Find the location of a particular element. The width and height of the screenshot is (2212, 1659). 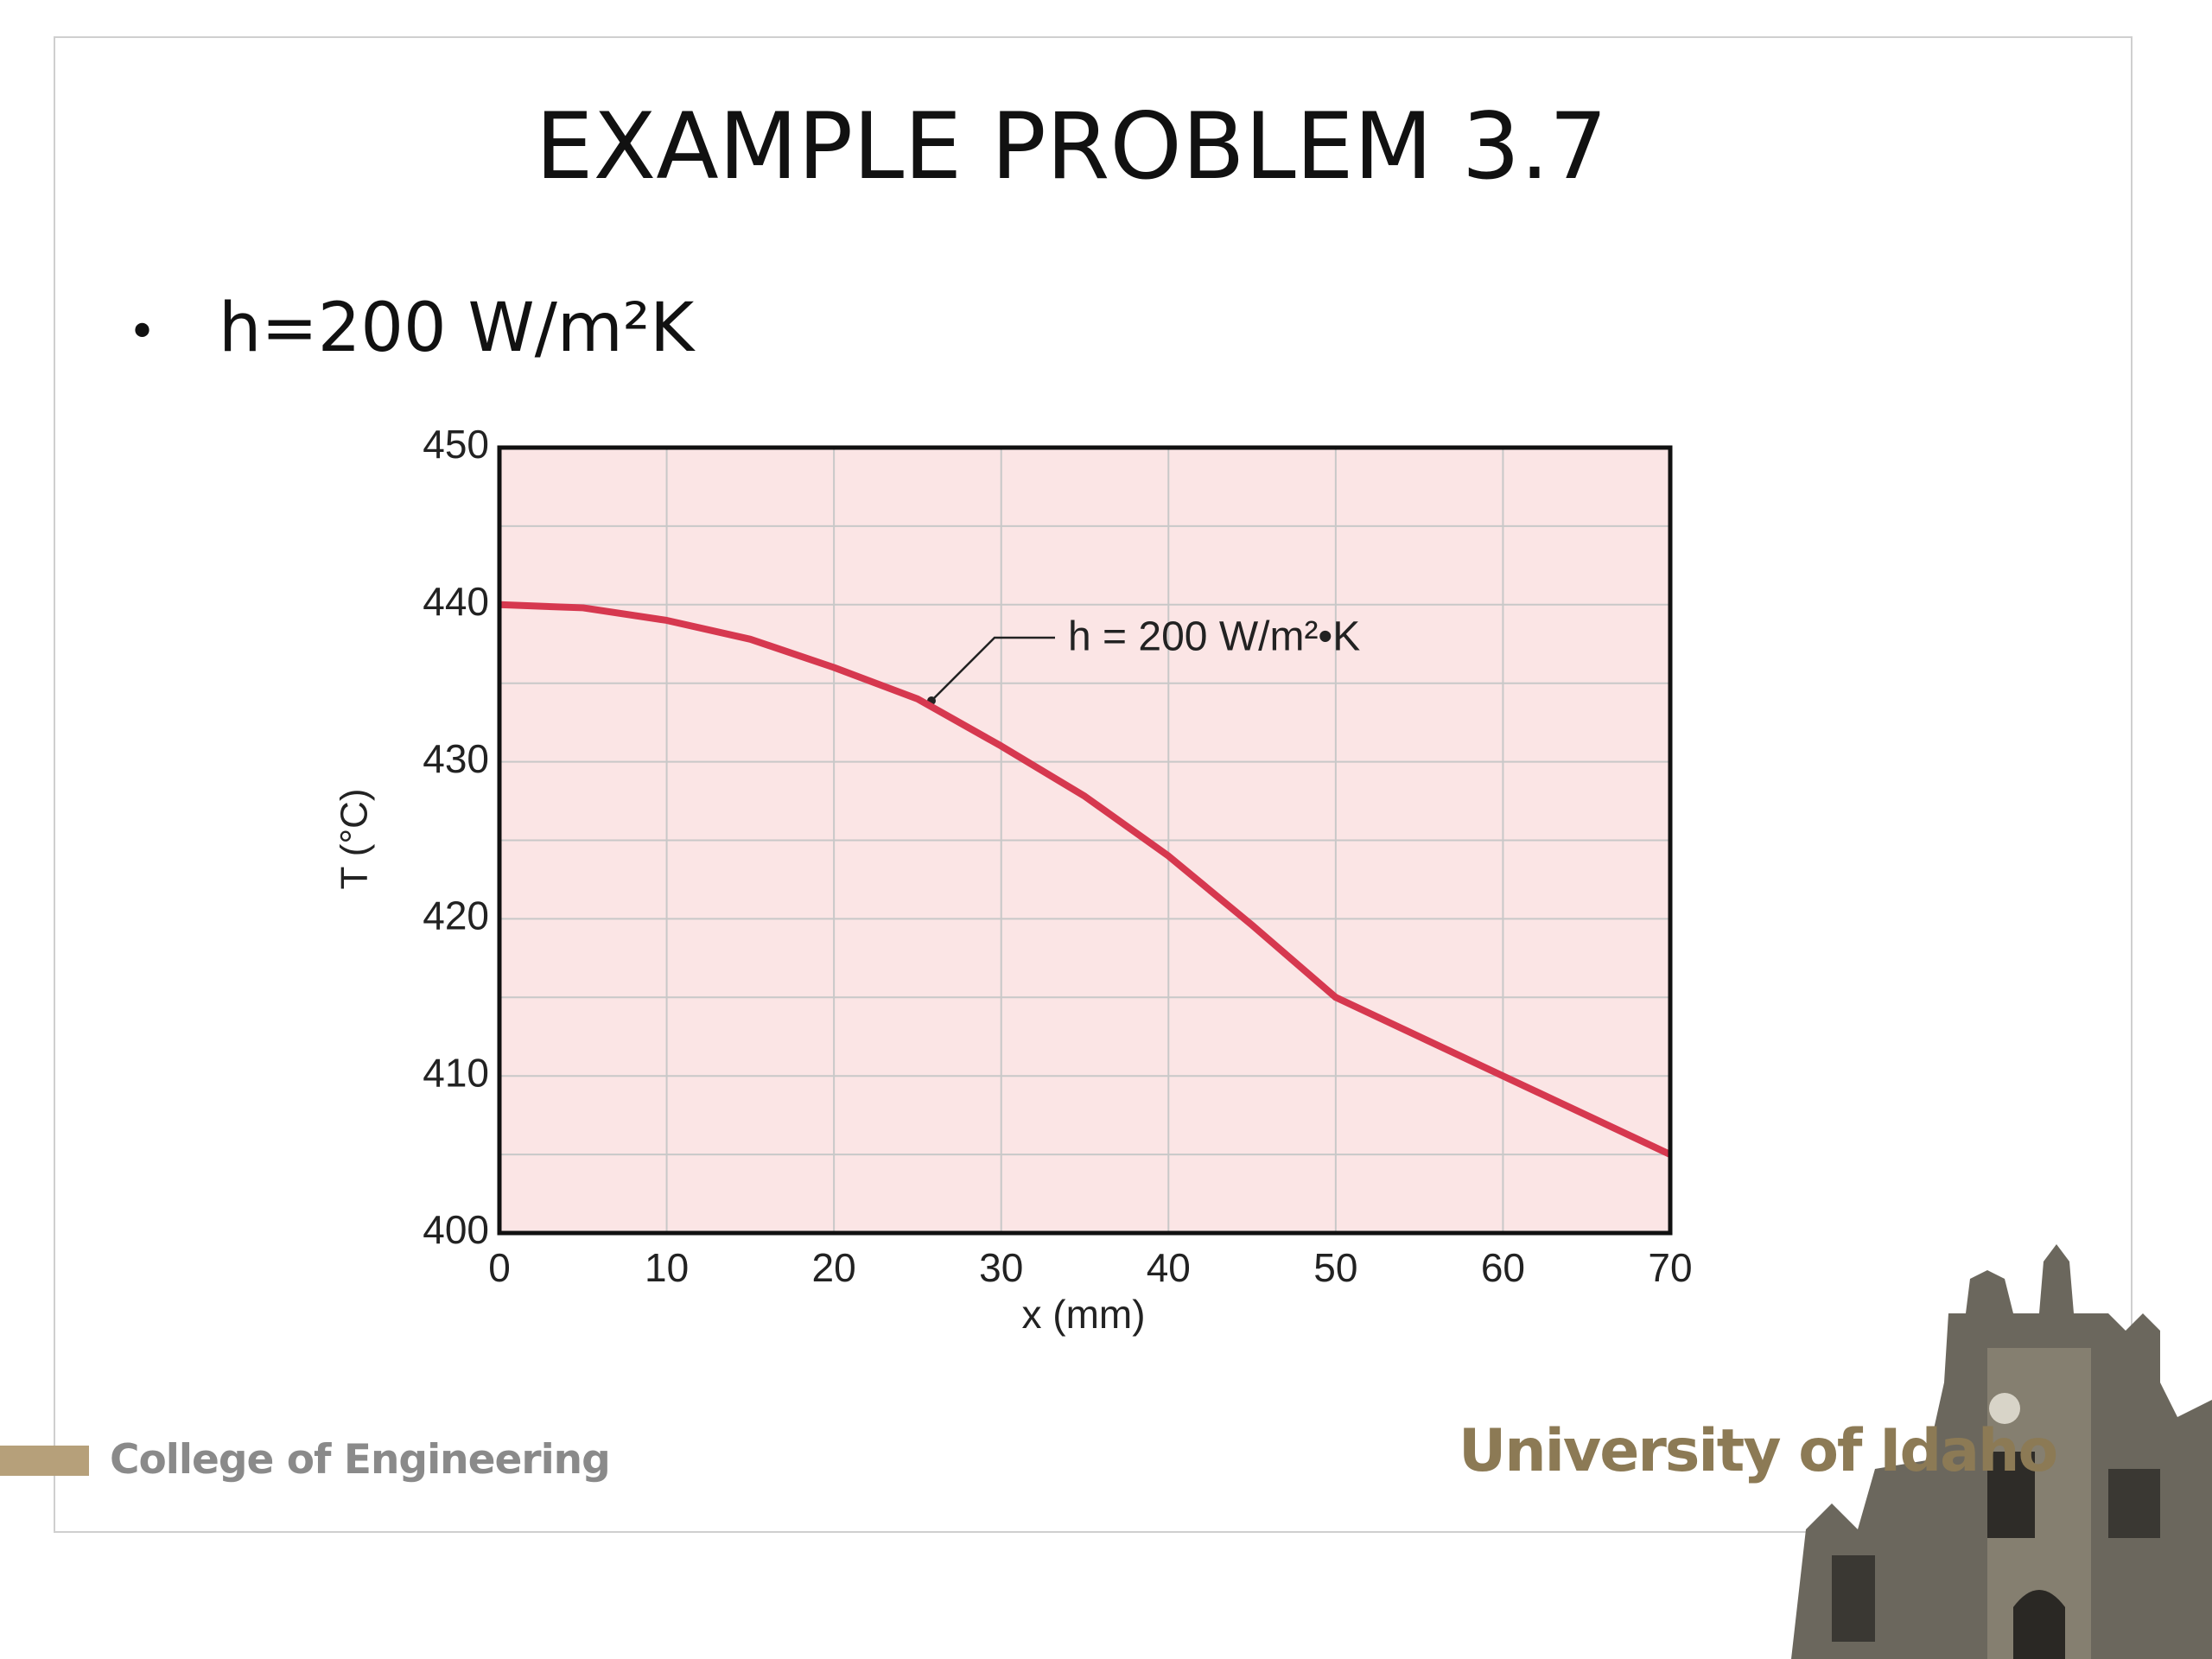

building is located at coordinates (2001, 1451).